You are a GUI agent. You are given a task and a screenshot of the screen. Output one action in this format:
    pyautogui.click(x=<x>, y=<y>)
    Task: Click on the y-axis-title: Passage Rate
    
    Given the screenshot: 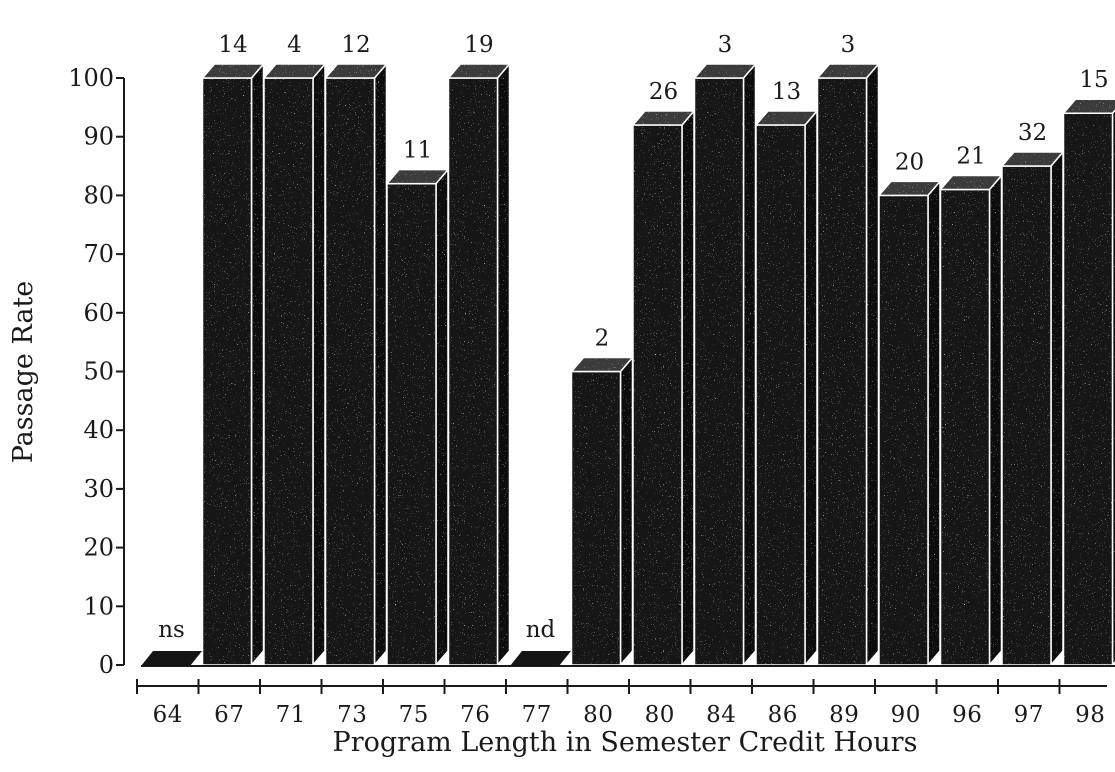 What is the action you would take?
    pyautogui.click(x=23, y=372)
    